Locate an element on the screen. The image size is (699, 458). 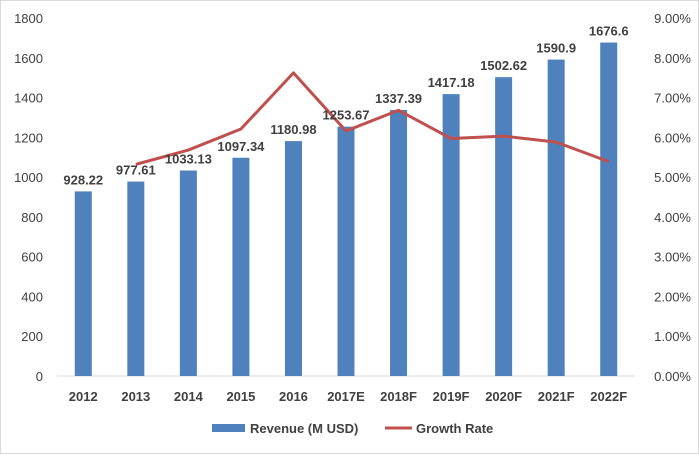
right-axis-tick-label: 3.00% is located at coordinates (672, 257).